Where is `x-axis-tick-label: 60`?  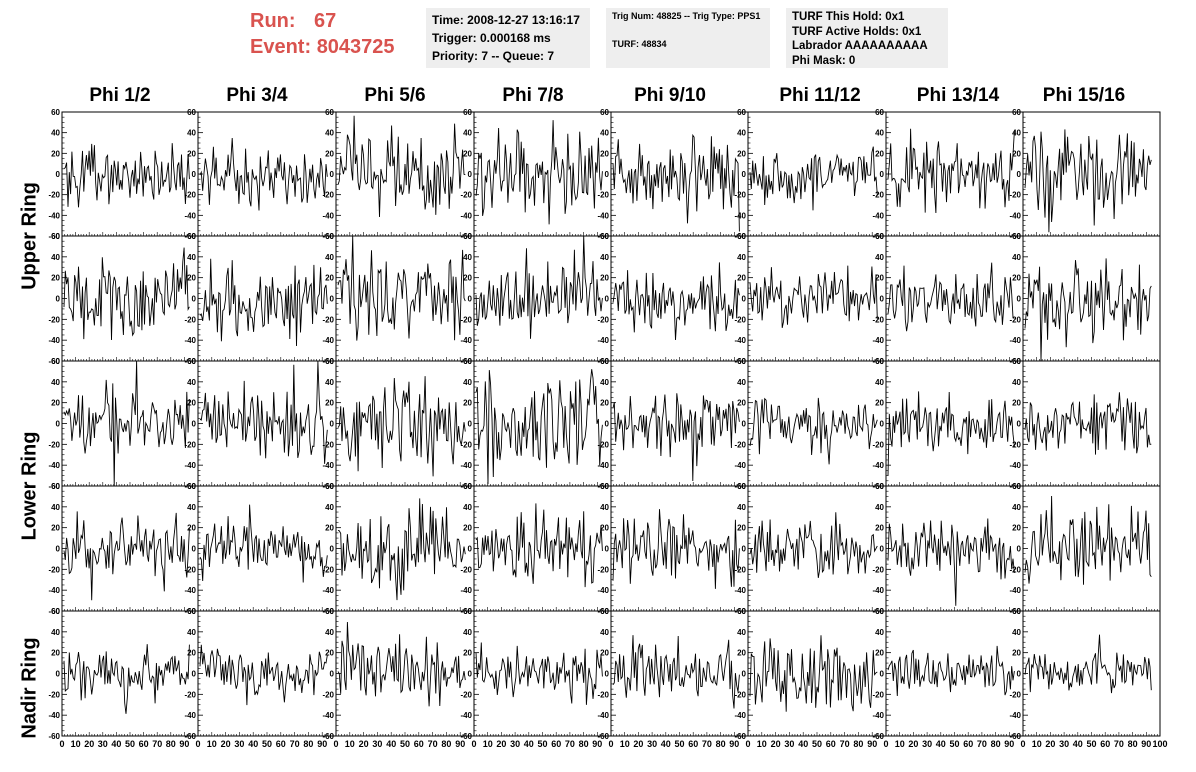 x-axis-tick-label: 60 is located at coordinates (556, 744).